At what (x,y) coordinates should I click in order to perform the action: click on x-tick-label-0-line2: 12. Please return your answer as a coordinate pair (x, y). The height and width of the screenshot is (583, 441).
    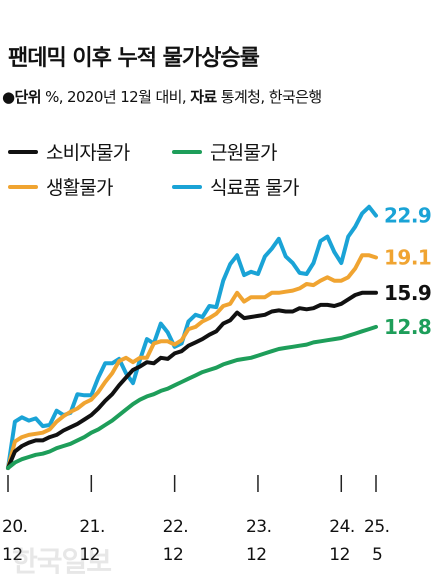
    Looking at the image, I should click on (12, 555).